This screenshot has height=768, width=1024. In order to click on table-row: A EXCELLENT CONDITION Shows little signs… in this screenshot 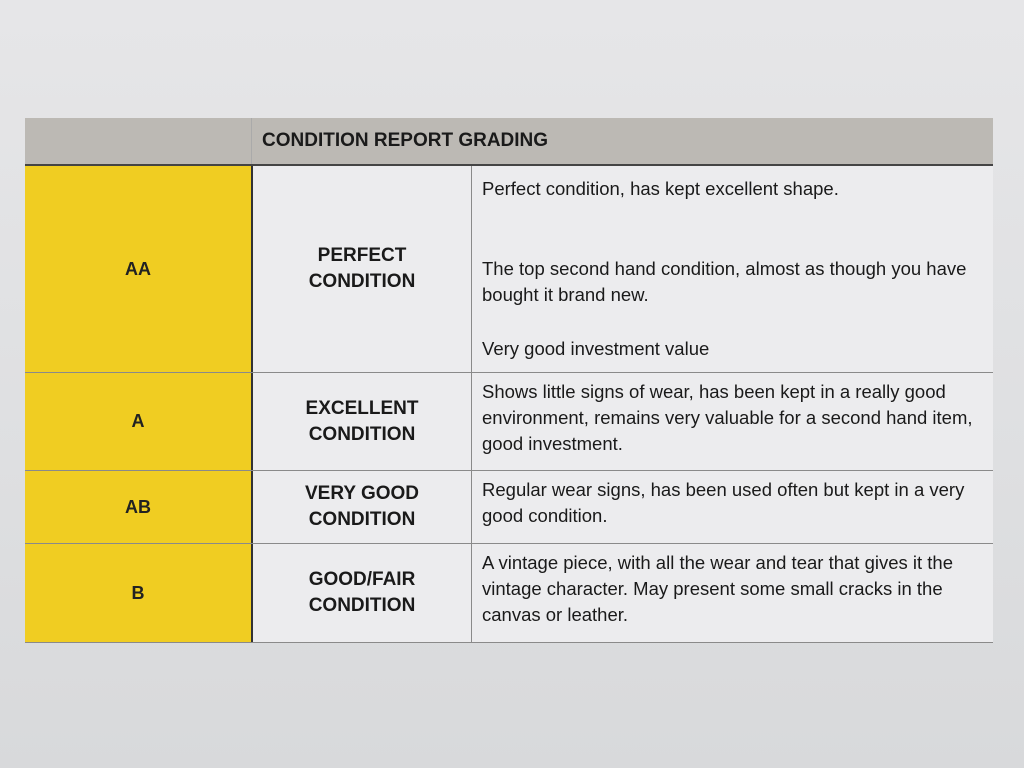, I will do `click(509, 422)`.